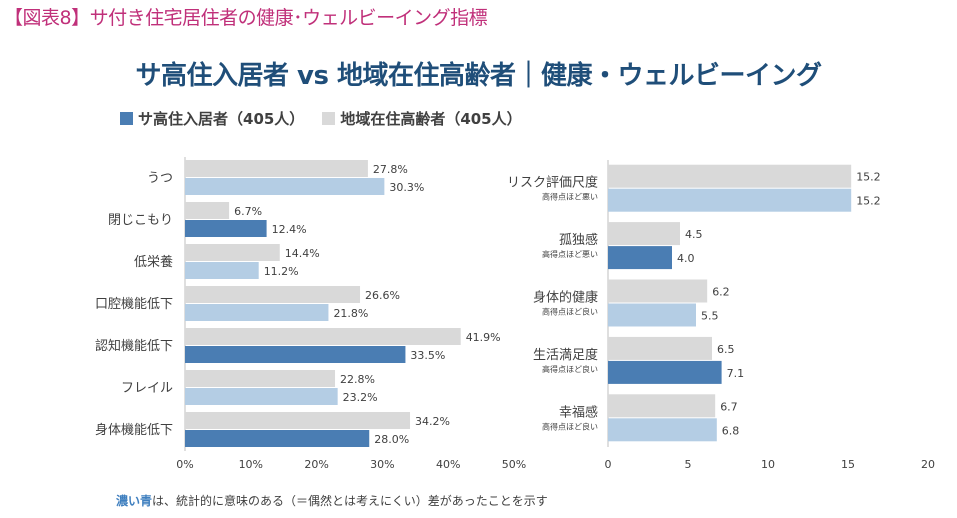 The image size is (957, 518). I want to click on legend-swatch-series2, so click(329, 118).